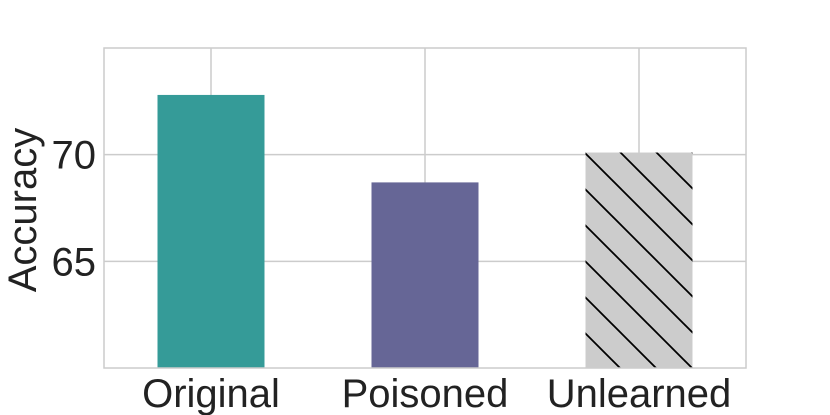  What do you see at coordinates (211, 231) in the screenshot?
I see `bar-original` at bounding box center [211, 231].